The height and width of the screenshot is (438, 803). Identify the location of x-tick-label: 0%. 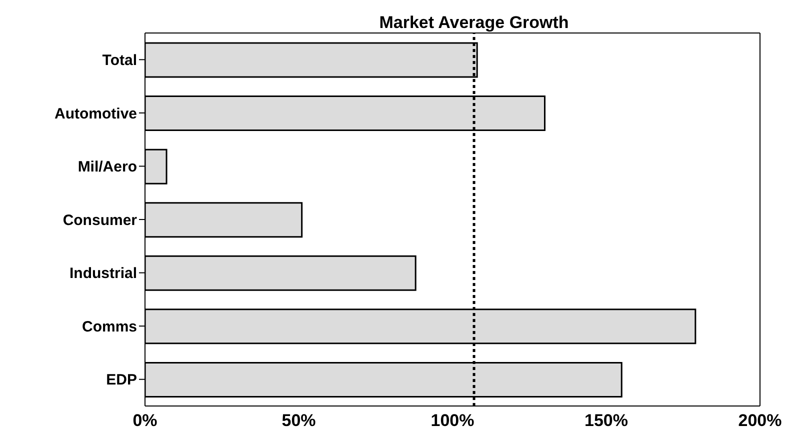
(145, 420).